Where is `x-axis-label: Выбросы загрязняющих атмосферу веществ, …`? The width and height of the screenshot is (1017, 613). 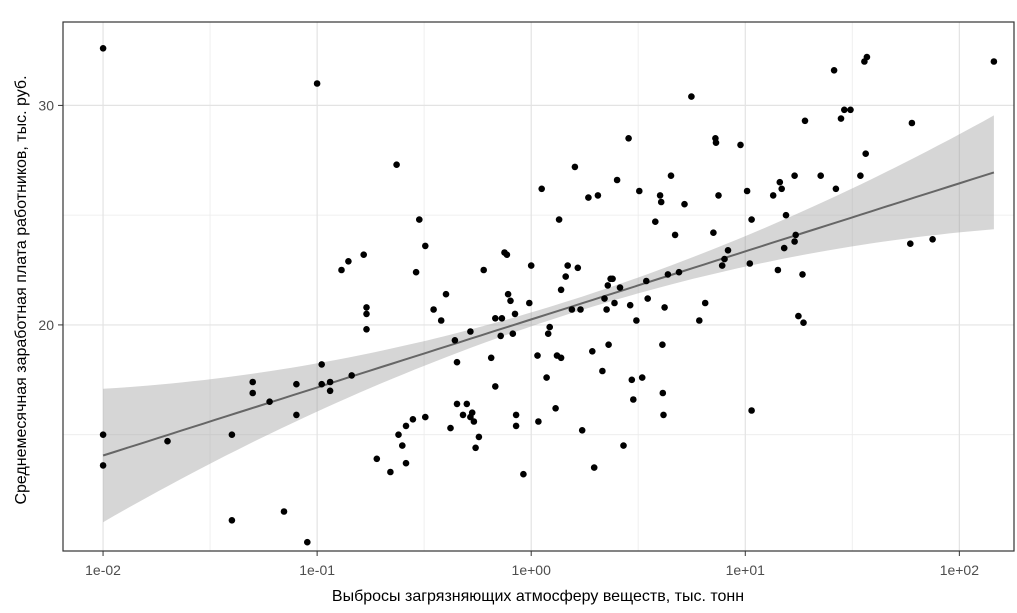 x-axis-label: Выбросы загрязняющих атмосферу веществ, … is located at coordinates (538, 596).